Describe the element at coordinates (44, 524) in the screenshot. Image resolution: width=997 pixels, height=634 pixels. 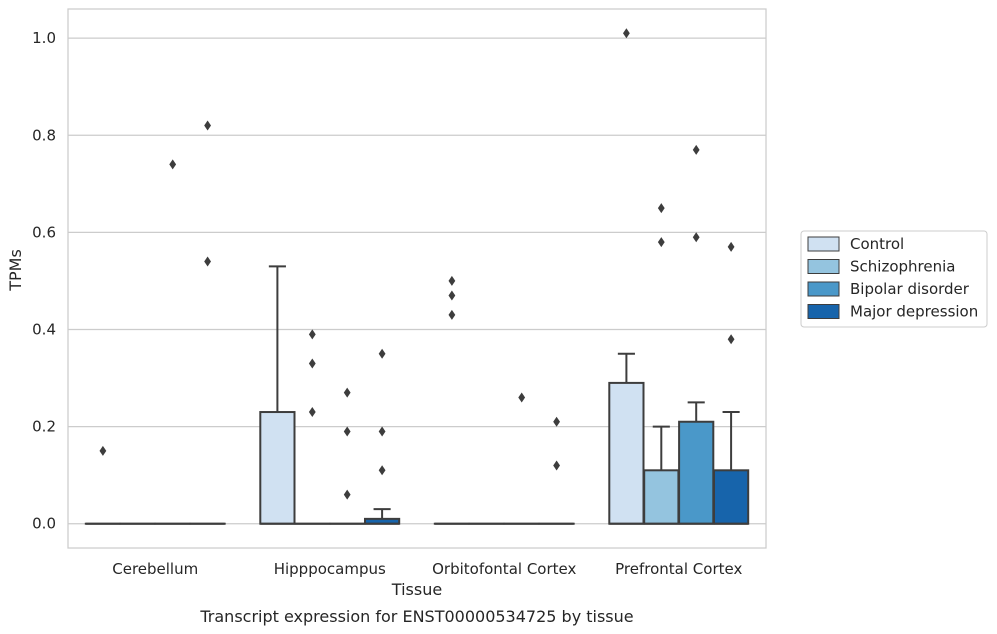
I see `y-tick-label: 0.0` at that location.